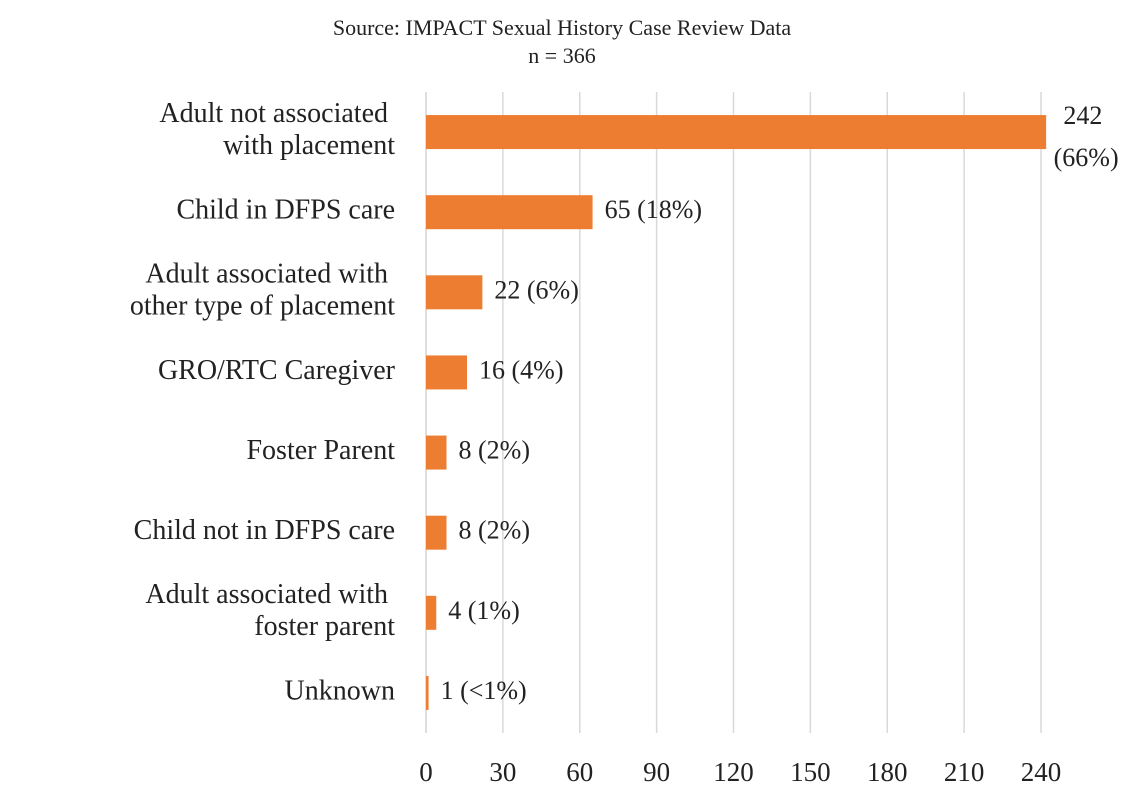 The height and width of the screenshot is (789, 1125). What do you see at coordinates (483, 610) in the screenshot?
I see `data-label: 4 (1%)` at bounding box center [483, 610].